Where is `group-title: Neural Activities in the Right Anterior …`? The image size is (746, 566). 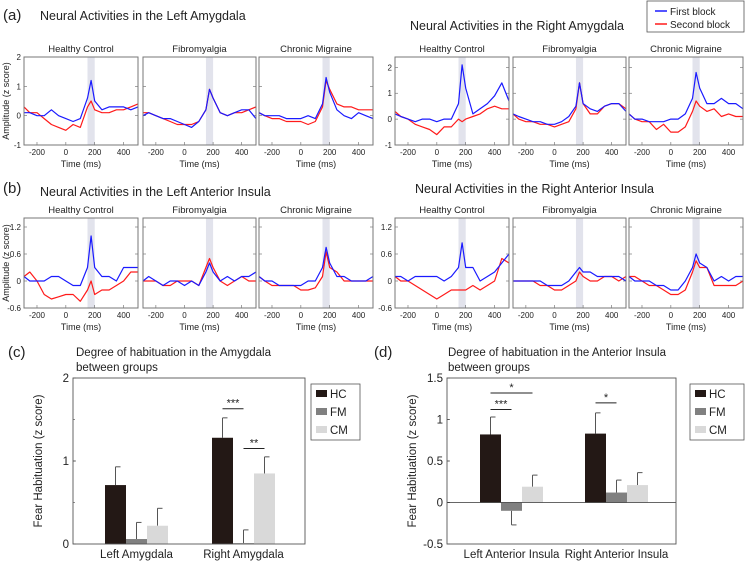
group-title: Neural Activities in the Right Anterior … is located at coordinates (534, 189).